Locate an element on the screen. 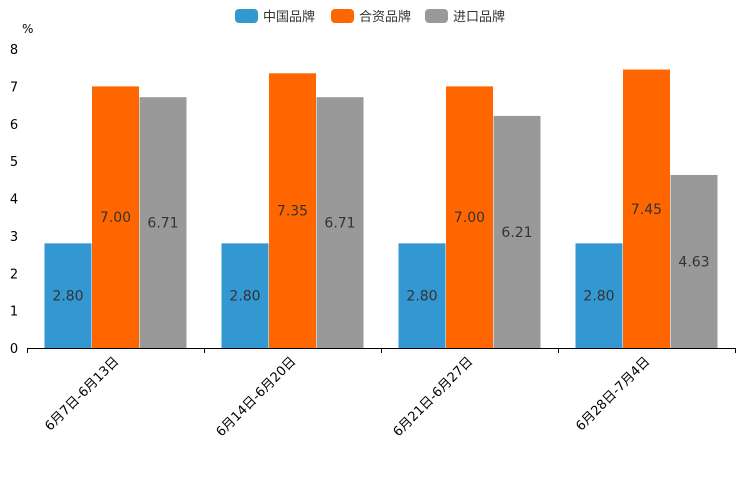 The height and width of the screenshot is (500, 744). y-axis-unit: % is located at coordinates (27, 29).